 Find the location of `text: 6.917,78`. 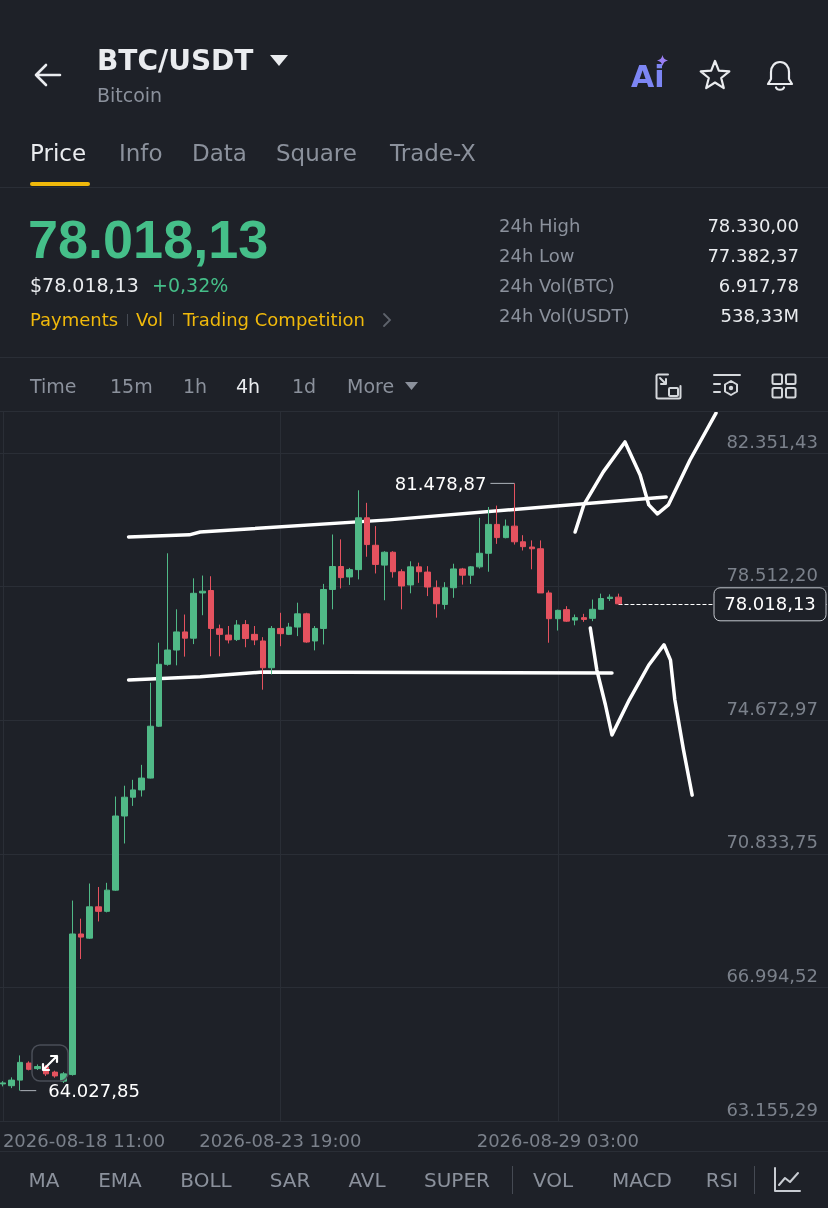

text: 6.917,78 is located at coordinates (758, 285).